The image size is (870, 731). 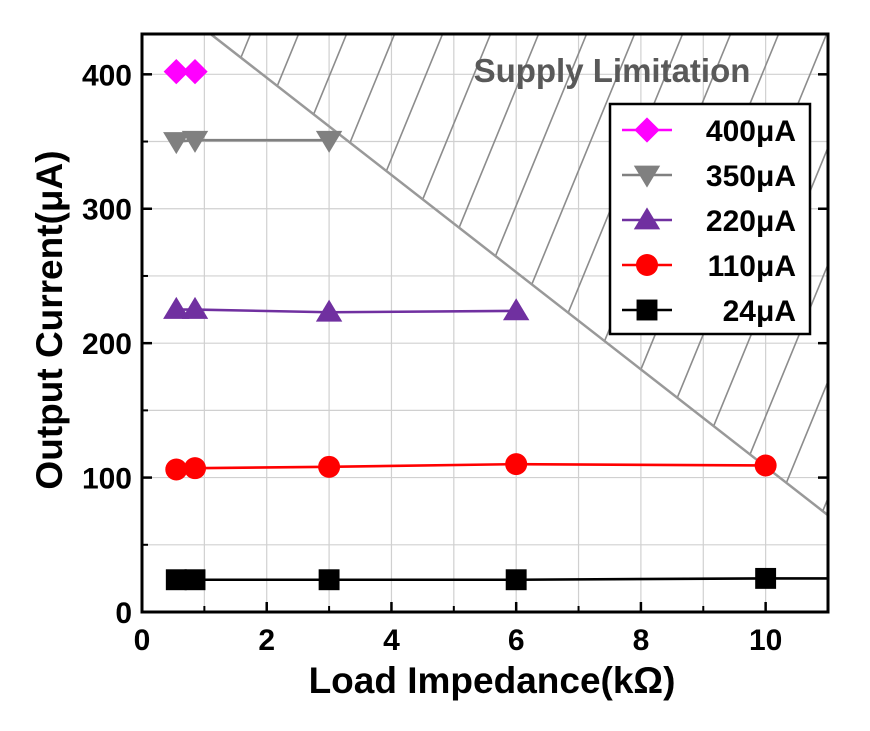 I want to click on x-tick-label: 2, so click(x=266, y=640).